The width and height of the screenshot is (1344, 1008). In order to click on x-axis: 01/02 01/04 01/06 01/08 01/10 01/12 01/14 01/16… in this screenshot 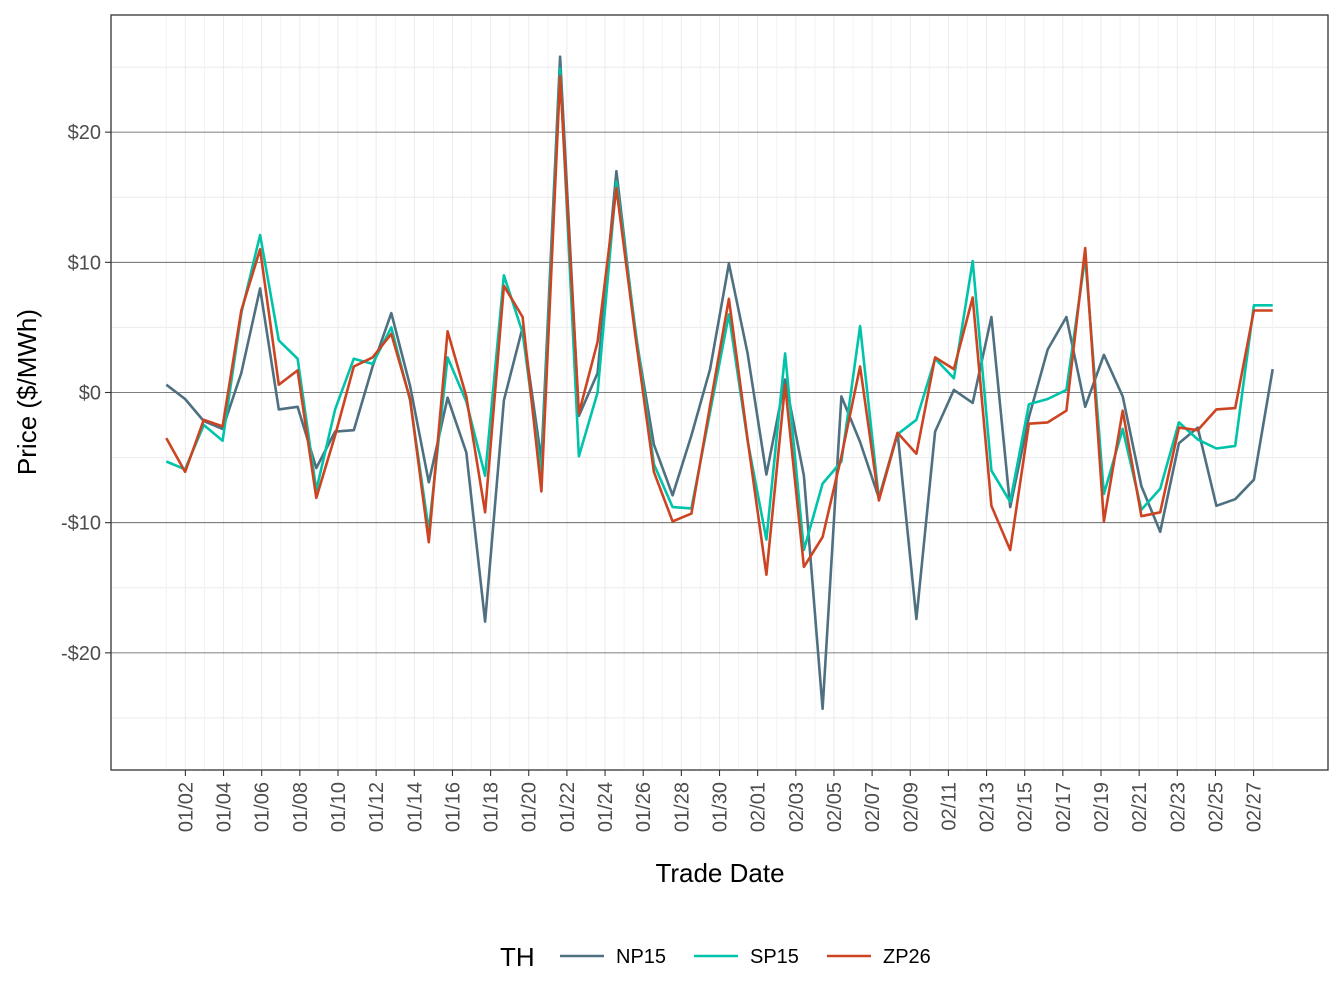, I will do `click(720, 801)`.